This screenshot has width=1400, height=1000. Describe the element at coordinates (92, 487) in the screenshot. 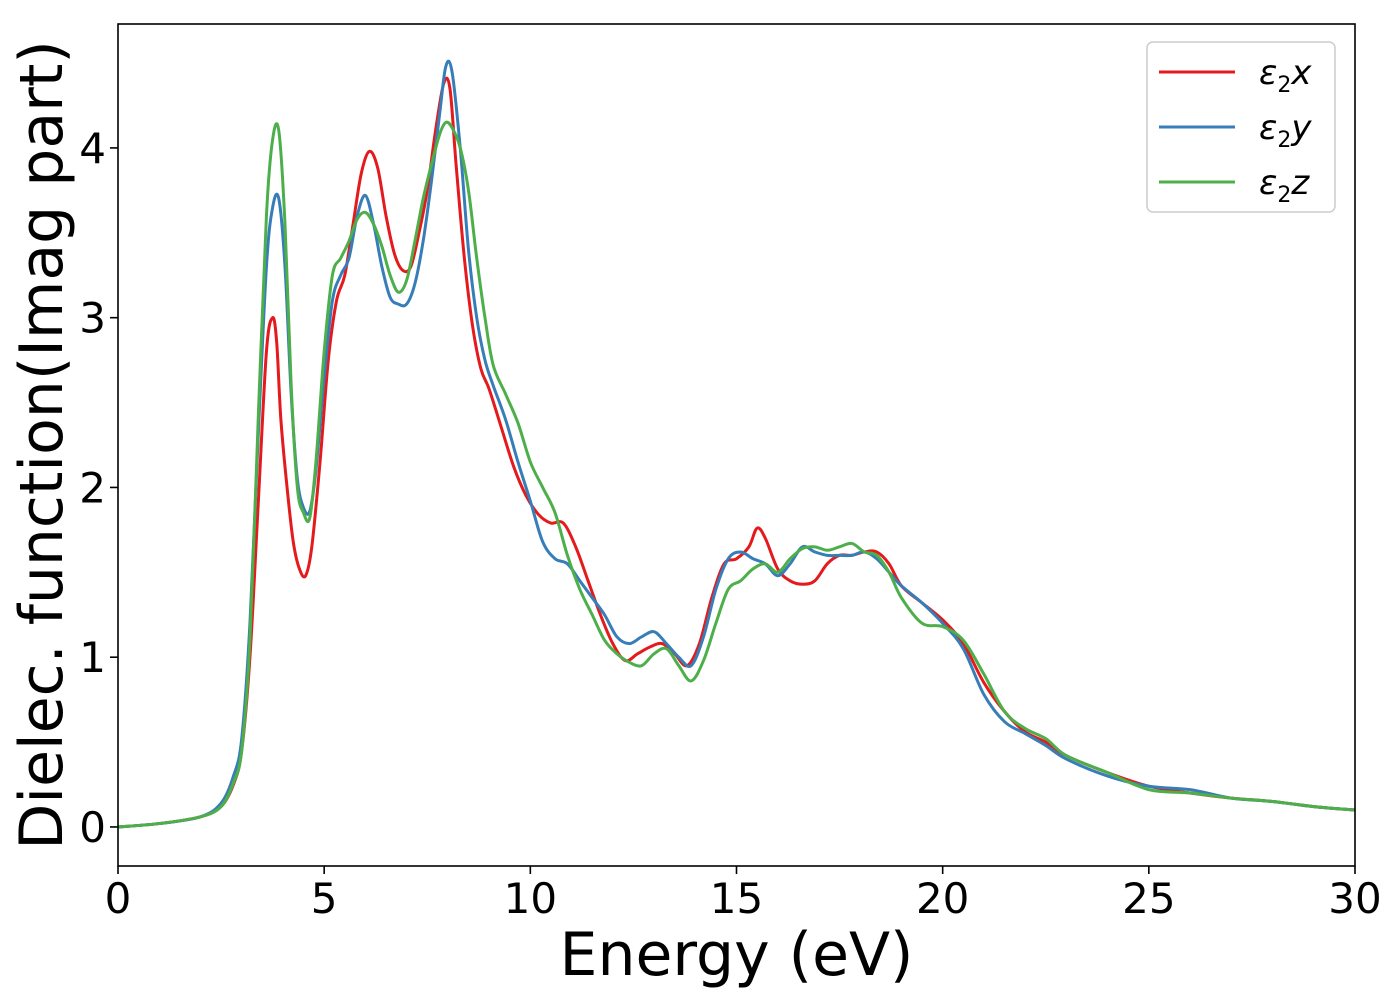

I see `y-tick-label: 2` at that location.